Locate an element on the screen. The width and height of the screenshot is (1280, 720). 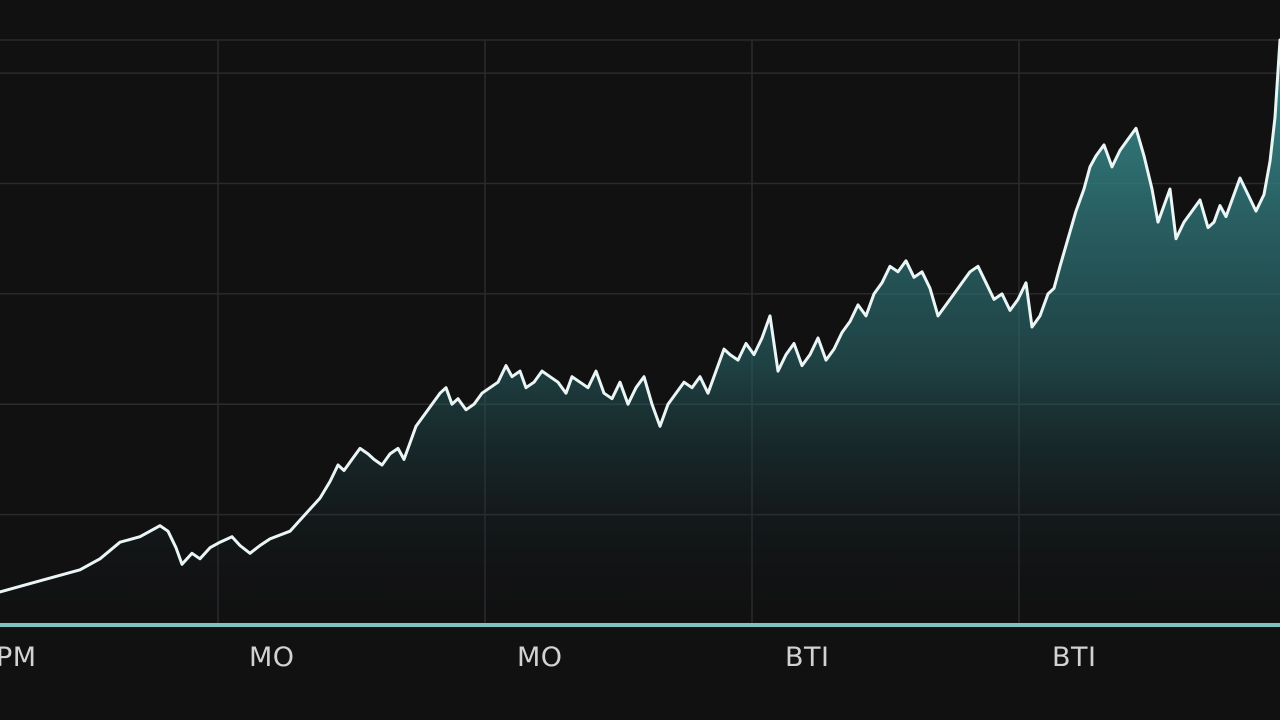
x-tick-label: PM is located at coordinates (18, 657).